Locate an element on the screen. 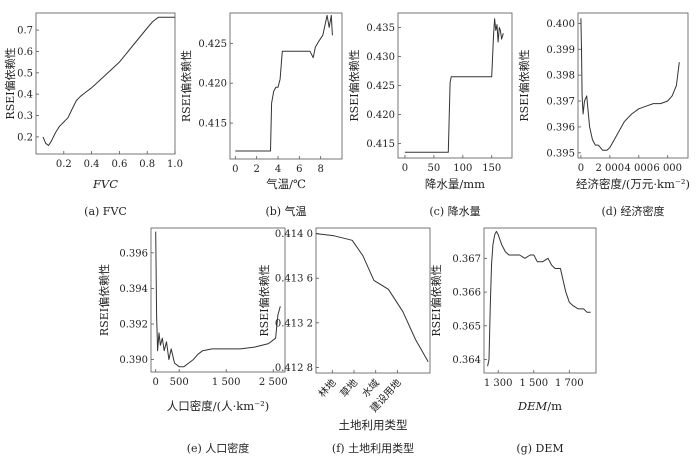  y-tick-label: 0.435 is located at coordinates (380, 28).